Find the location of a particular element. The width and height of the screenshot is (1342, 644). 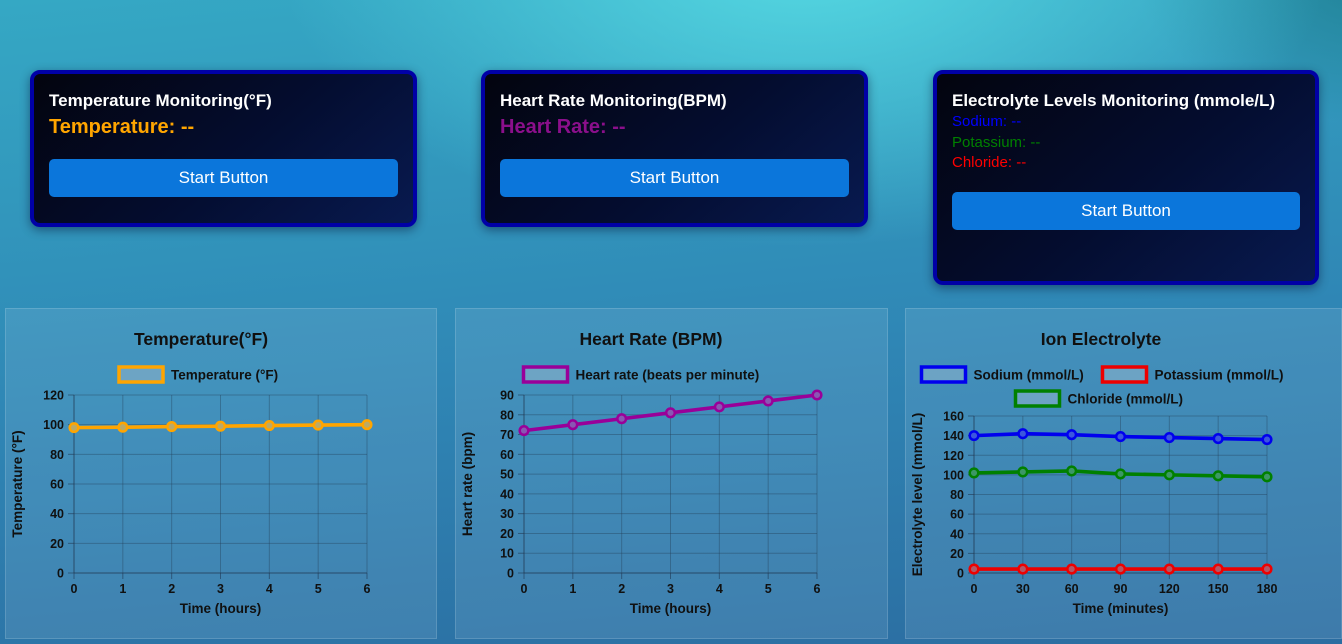

svg-text: Electrolyte level (mmol/L) is located at coordinates (917, 495).